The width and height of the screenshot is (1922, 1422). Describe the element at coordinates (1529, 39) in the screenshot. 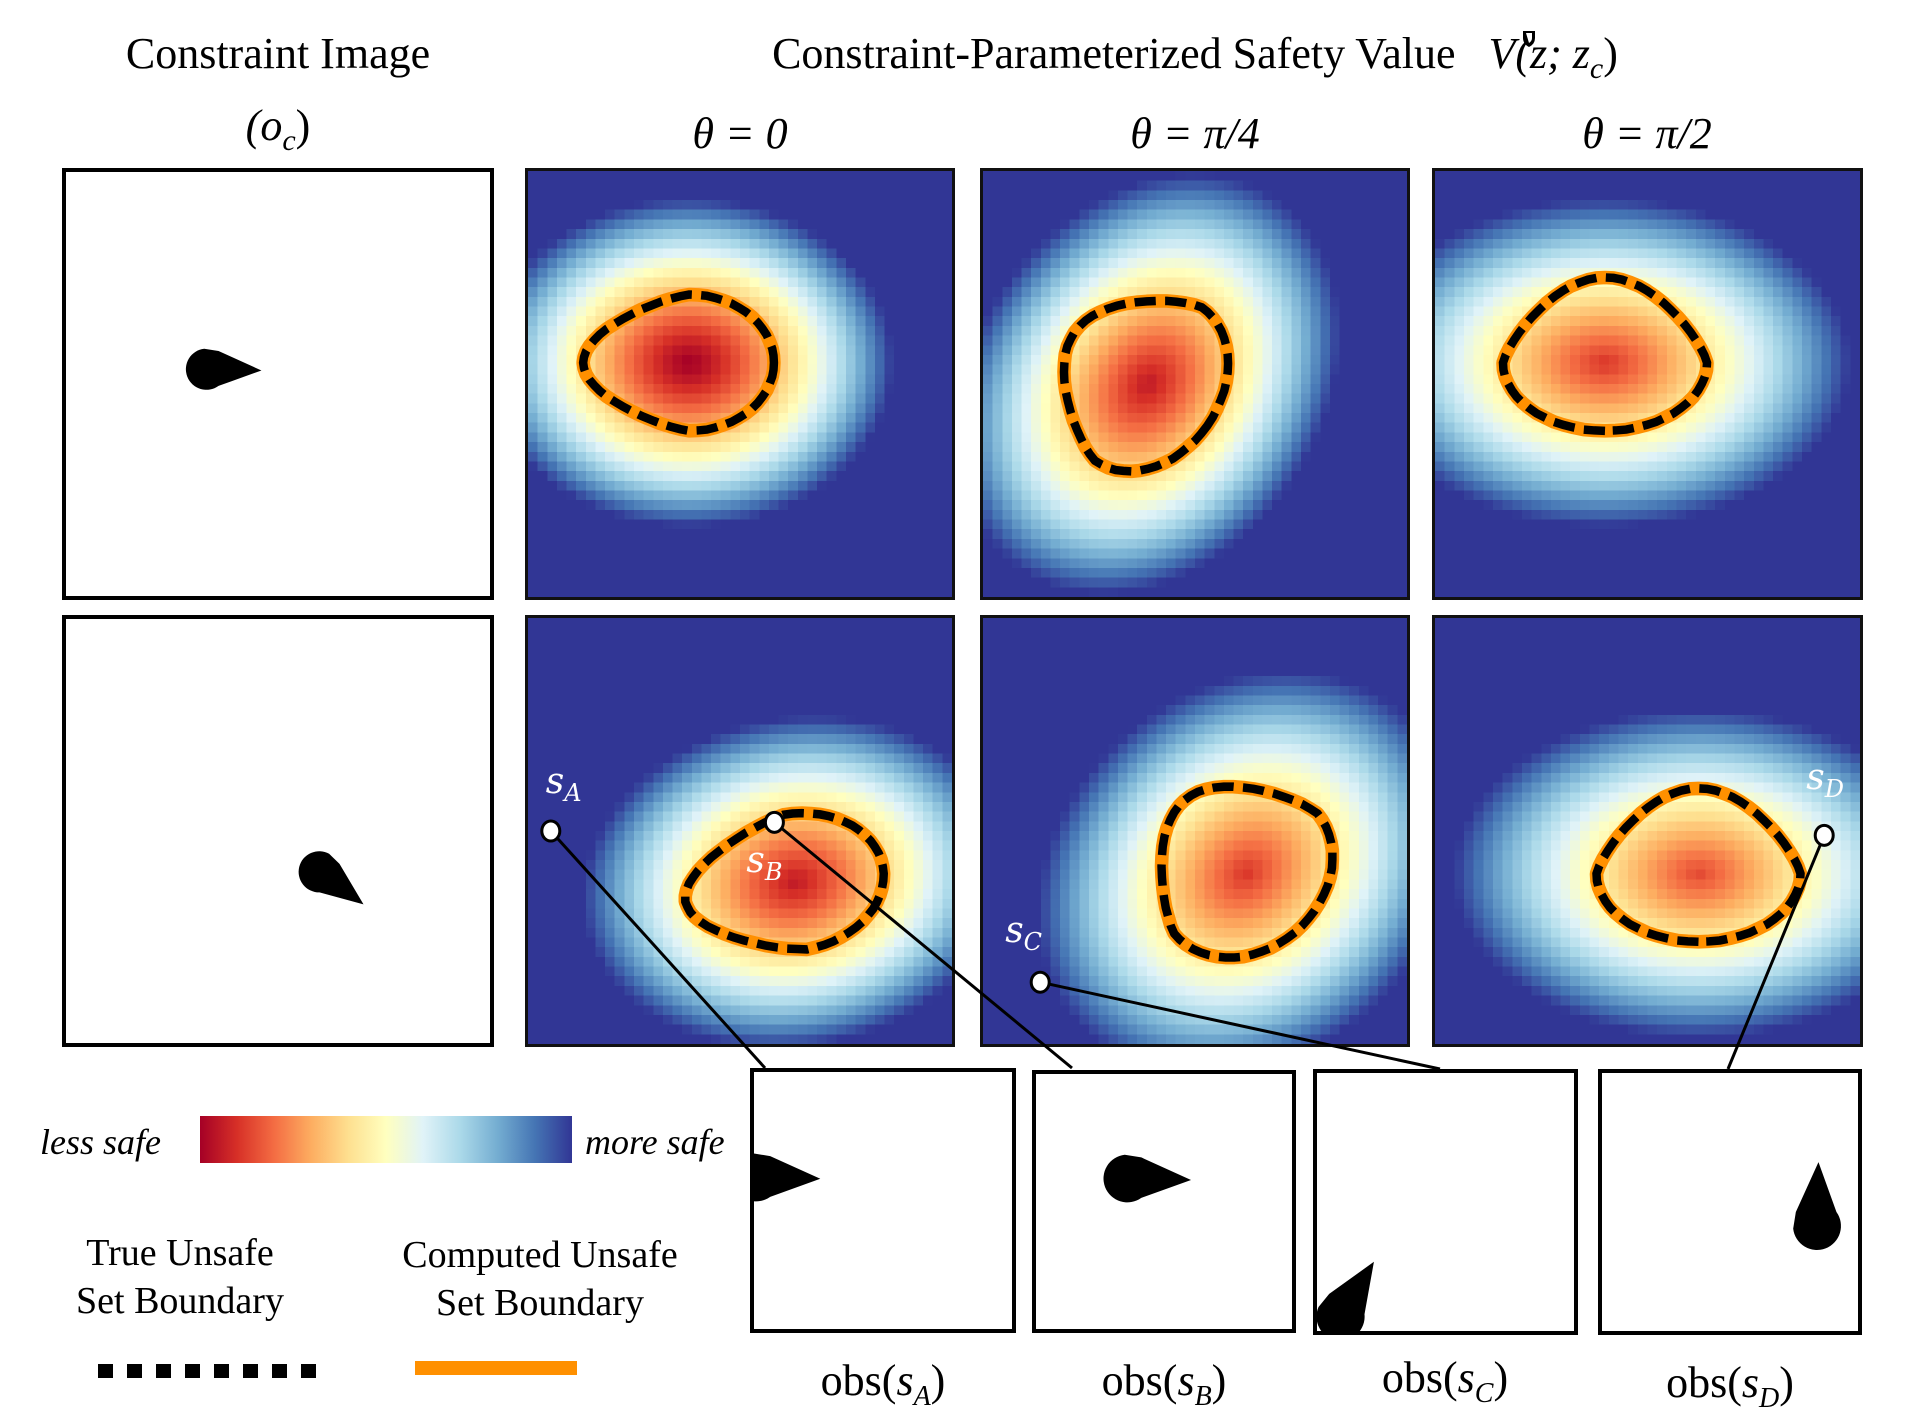

I see `shield-icon` at that location.